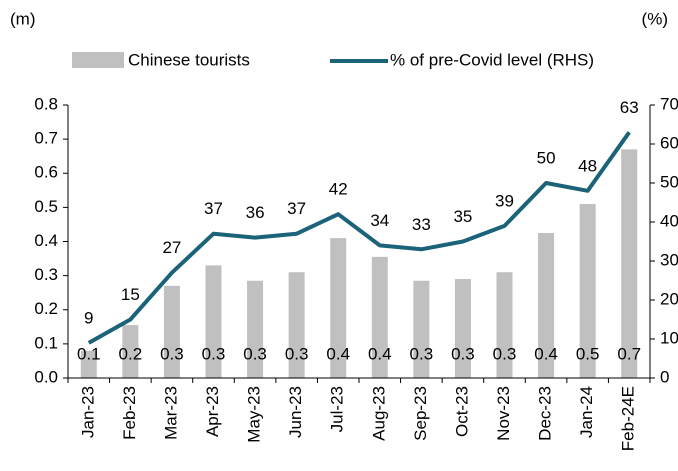  I want to click on x-tick-label: Apr-23, so click(212, 411).